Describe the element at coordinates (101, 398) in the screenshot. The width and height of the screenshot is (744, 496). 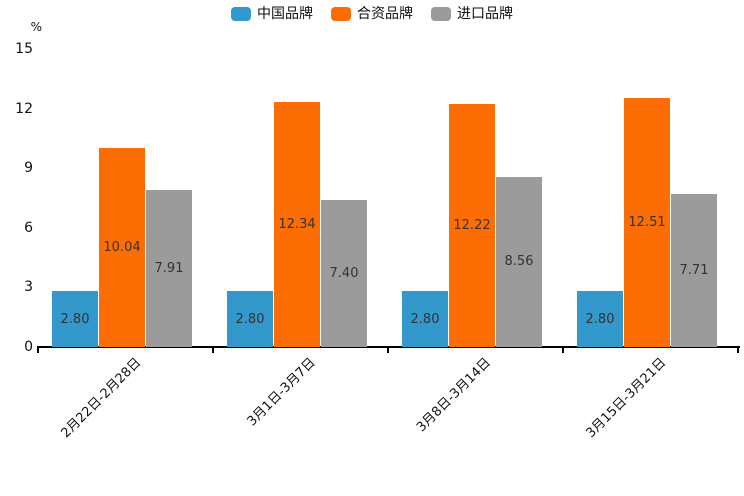
I see `x-axis-category-label: 2月22日-2月28日` at that location.